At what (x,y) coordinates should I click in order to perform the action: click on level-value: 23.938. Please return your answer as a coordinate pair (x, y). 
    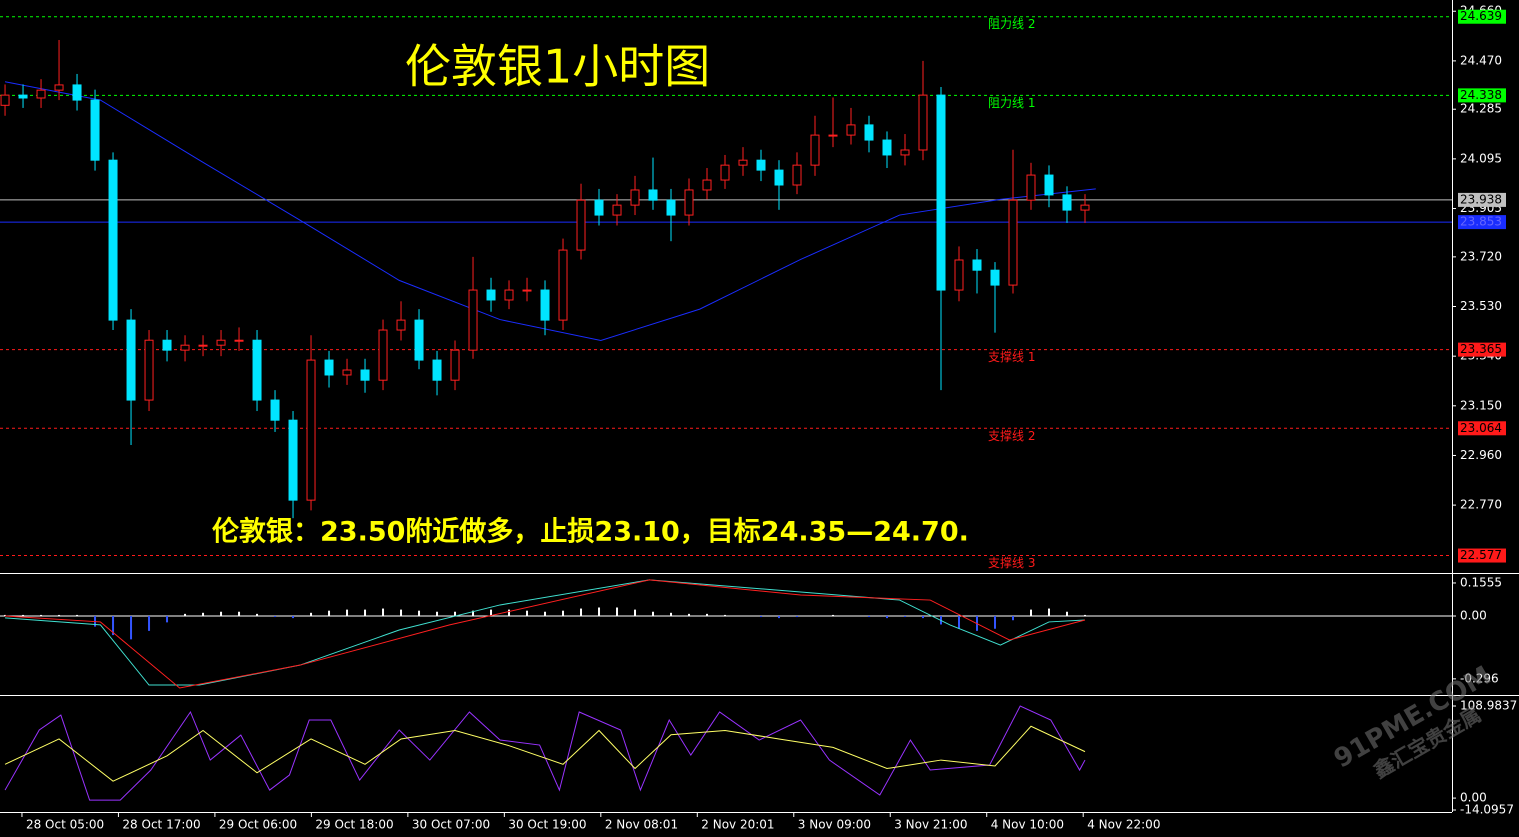
    Looking at the image, I should click on (1481, 199).